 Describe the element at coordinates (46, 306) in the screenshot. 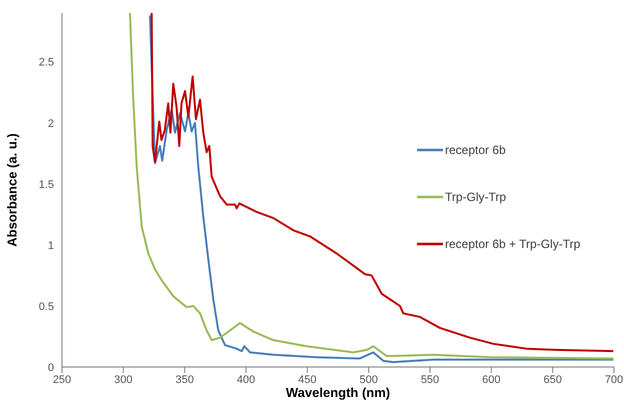

I see `y-tick-label: 0.5` at that location.